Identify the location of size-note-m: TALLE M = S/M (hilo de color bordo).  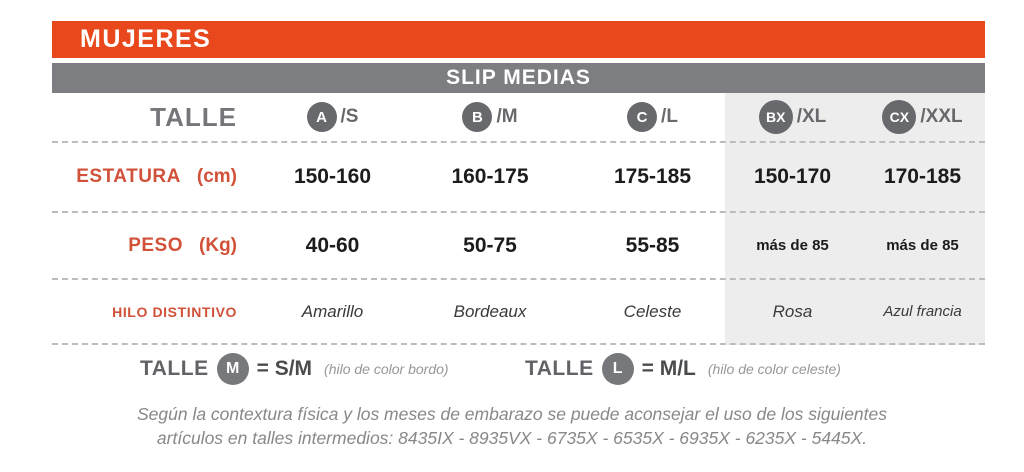
(294, 369).